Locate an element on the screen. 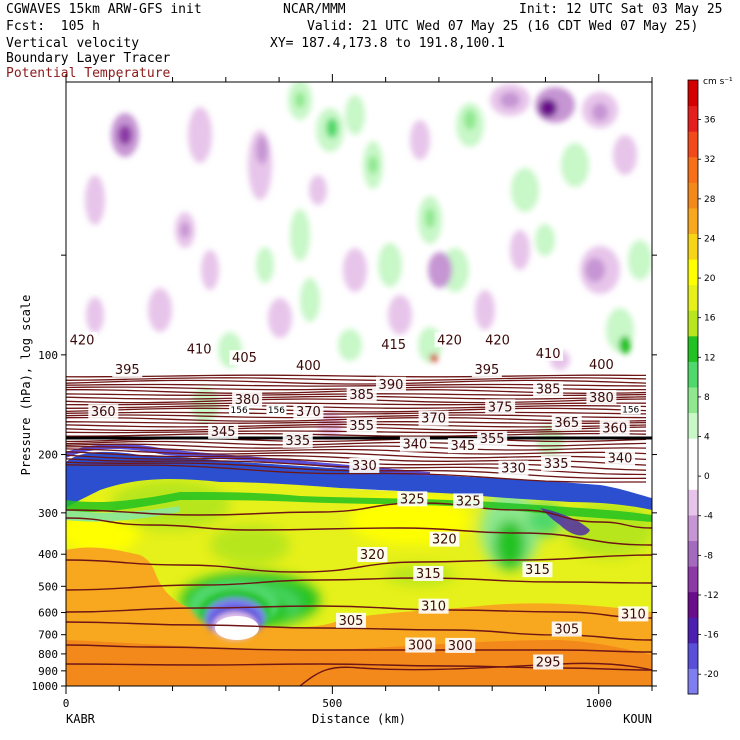 The height and width of the screenshot is (740, 740). theta-label: 305 is located at coordinates (566, 629).